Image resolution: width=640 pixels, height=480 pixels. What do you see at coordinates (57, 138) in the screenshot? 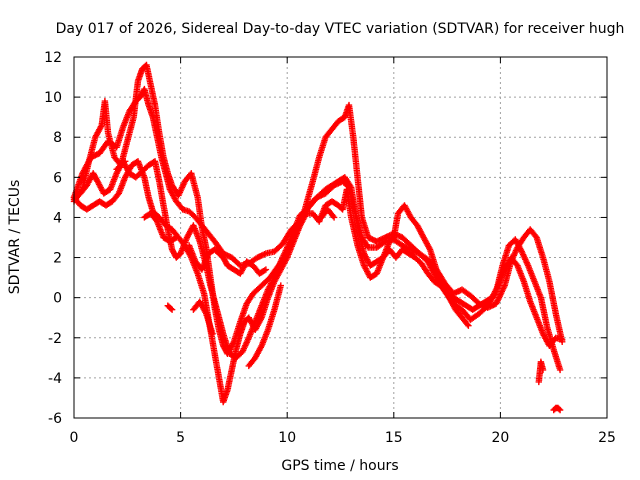
I see `y-tick-label: 8` at bounding box center [57, 138].